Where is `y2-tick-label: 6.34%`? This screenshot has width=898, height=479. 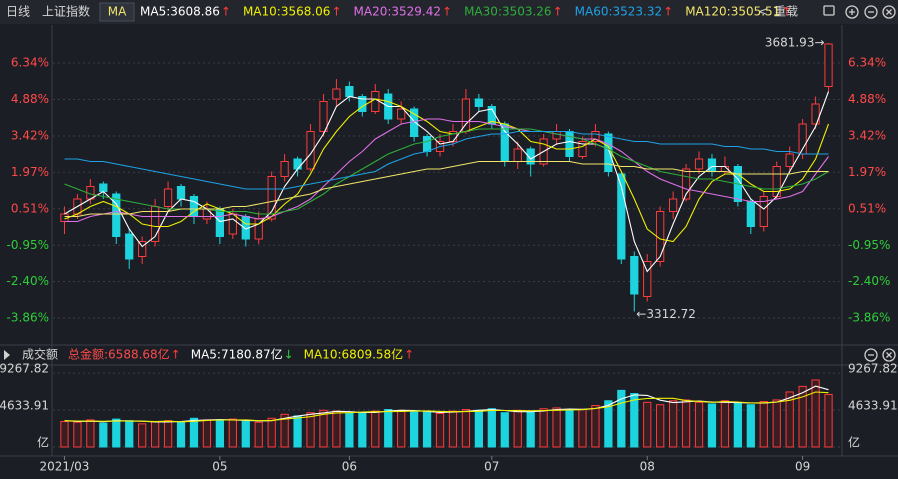 y2-tick-label: 6.34% is located at coordinates (867, 63).